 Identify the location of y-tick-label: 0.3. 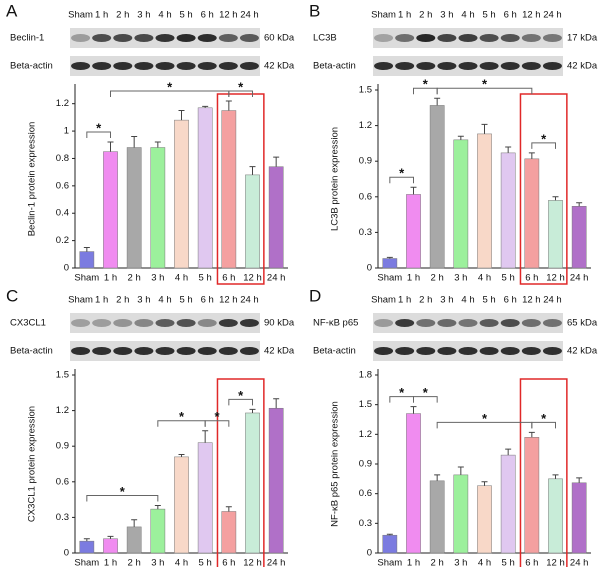
(365, 523).